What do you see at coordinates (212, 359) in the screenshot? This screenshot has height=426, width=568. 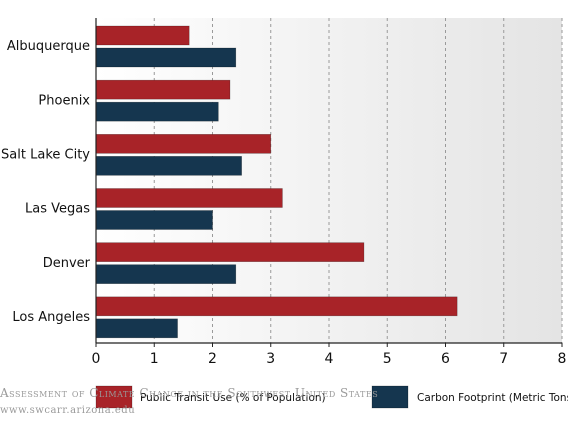 I see `x-tick-label: 2` at bounding box center [212, 359].